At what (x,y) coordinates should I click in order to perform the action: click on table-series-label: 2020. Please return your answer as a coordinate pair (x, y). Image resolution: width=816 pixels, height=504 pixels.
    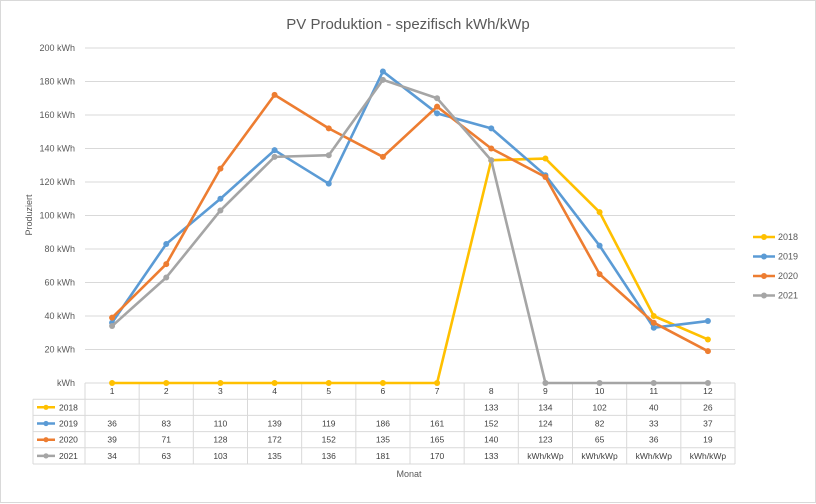
    Looking at the image, I should click on (68, 440).